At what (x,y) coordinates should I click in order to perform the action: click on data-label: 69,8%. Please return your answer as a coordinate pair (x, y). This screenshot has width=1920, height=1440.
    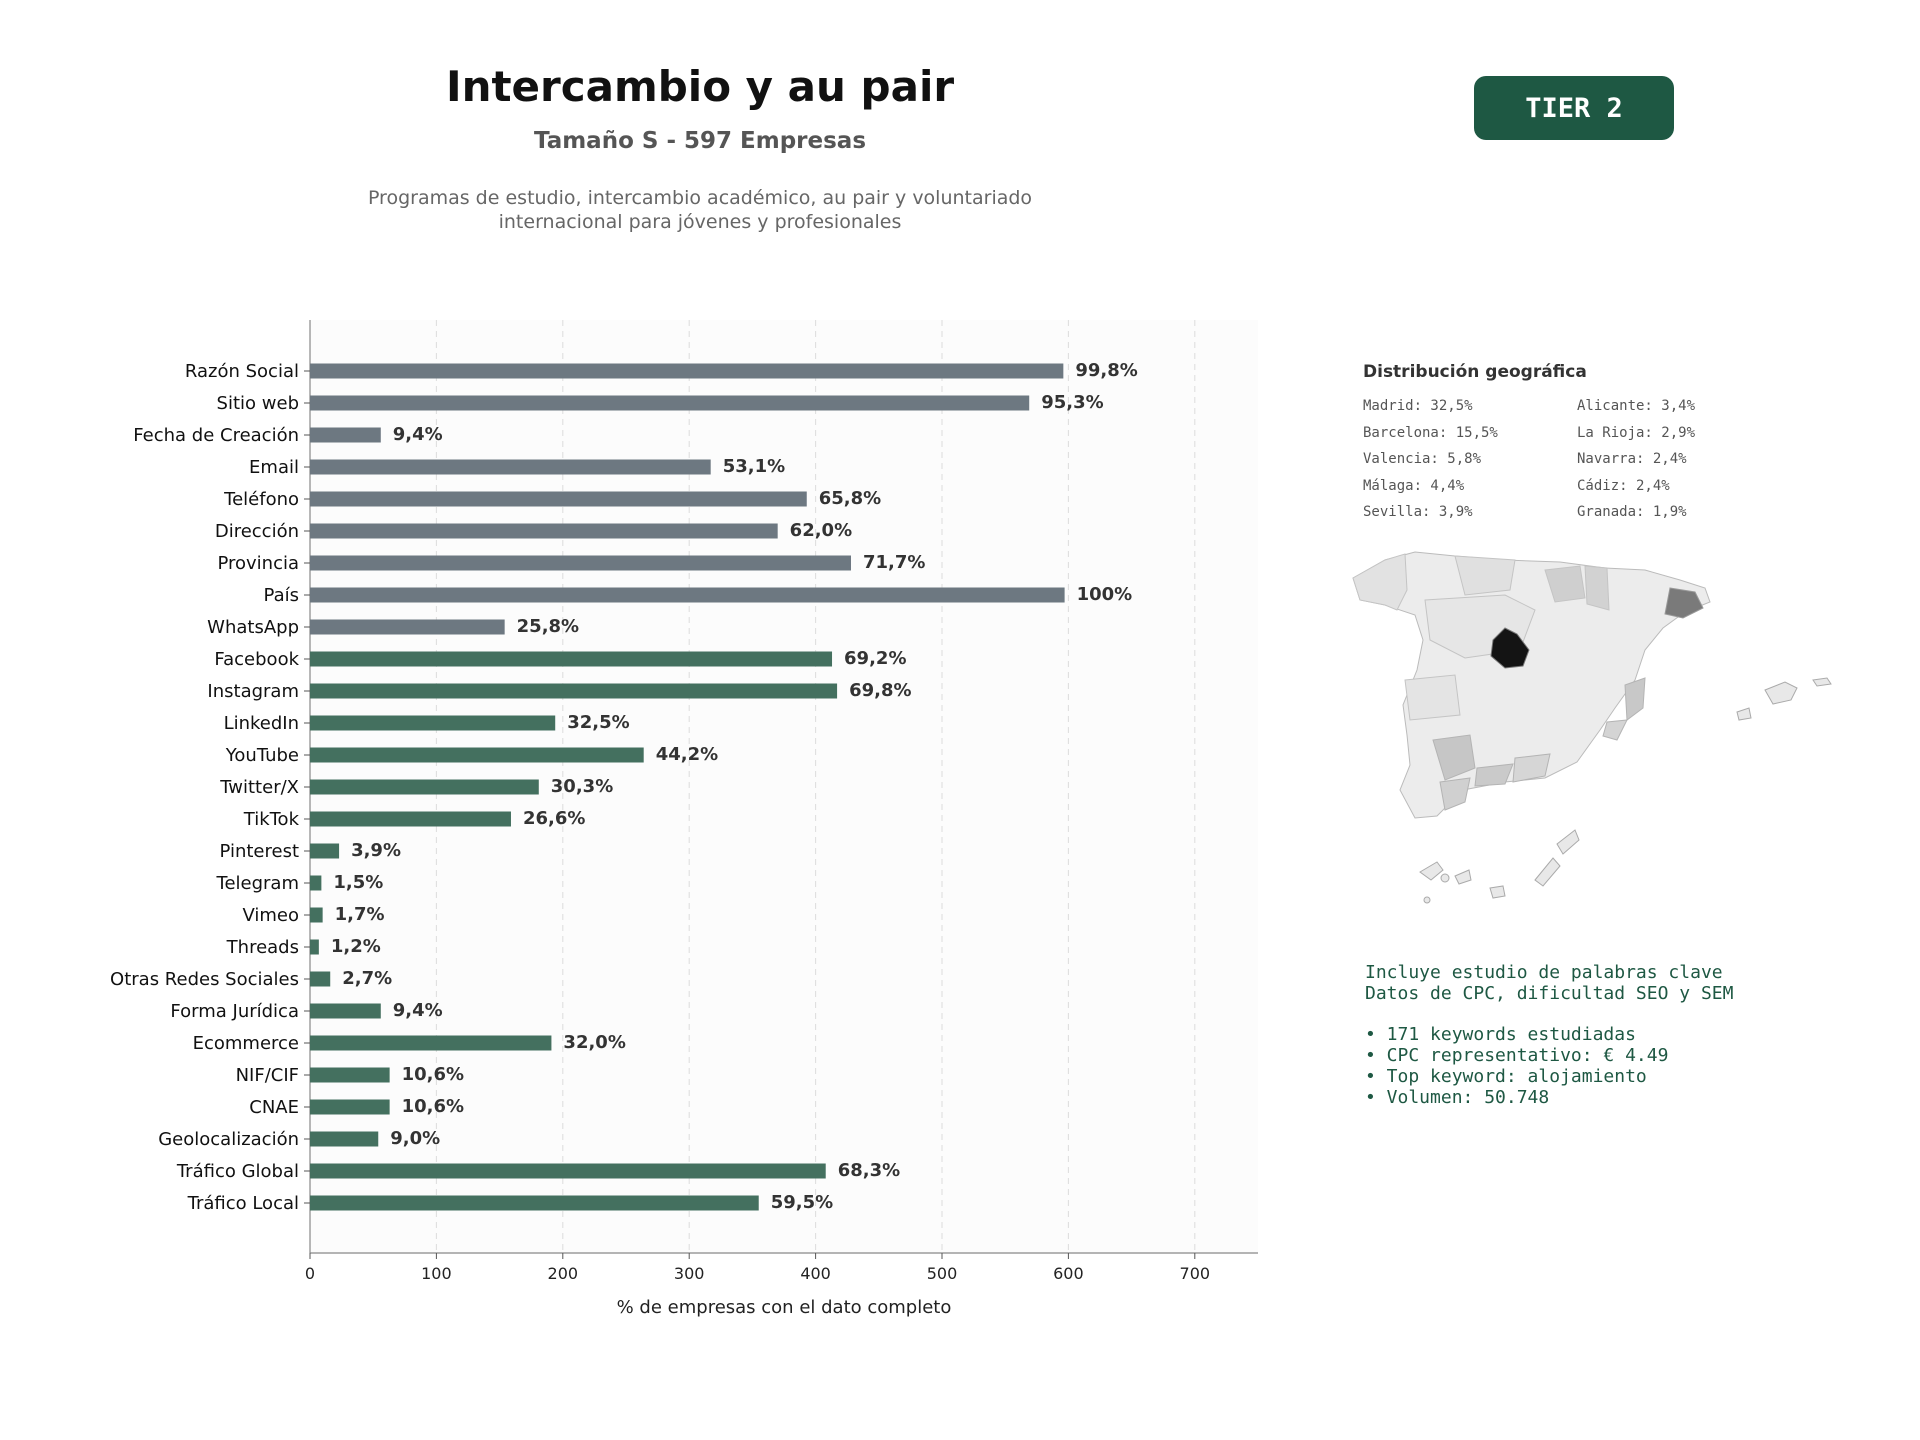
    Looking at the image, I should click on (880, 690).